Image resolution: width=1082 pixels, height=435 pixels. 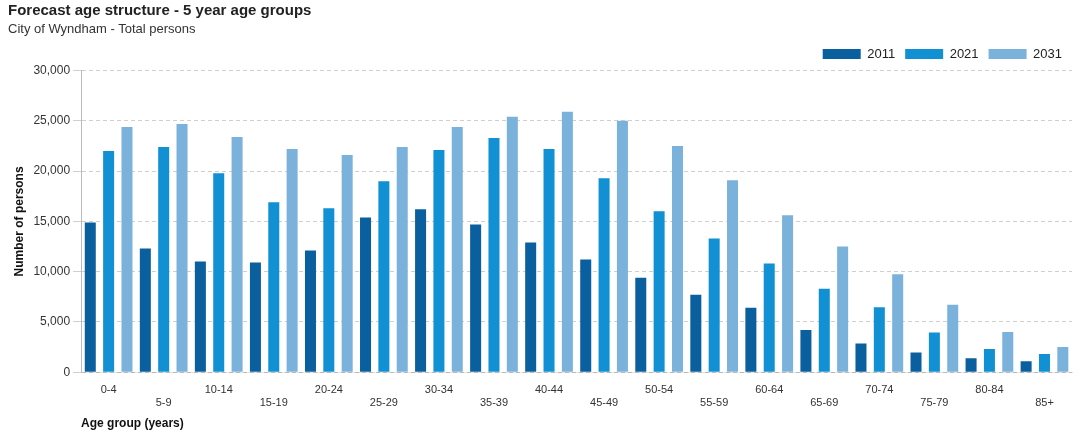 I want to click on x-tick-label: 75-79, so click(x=934, y=402).